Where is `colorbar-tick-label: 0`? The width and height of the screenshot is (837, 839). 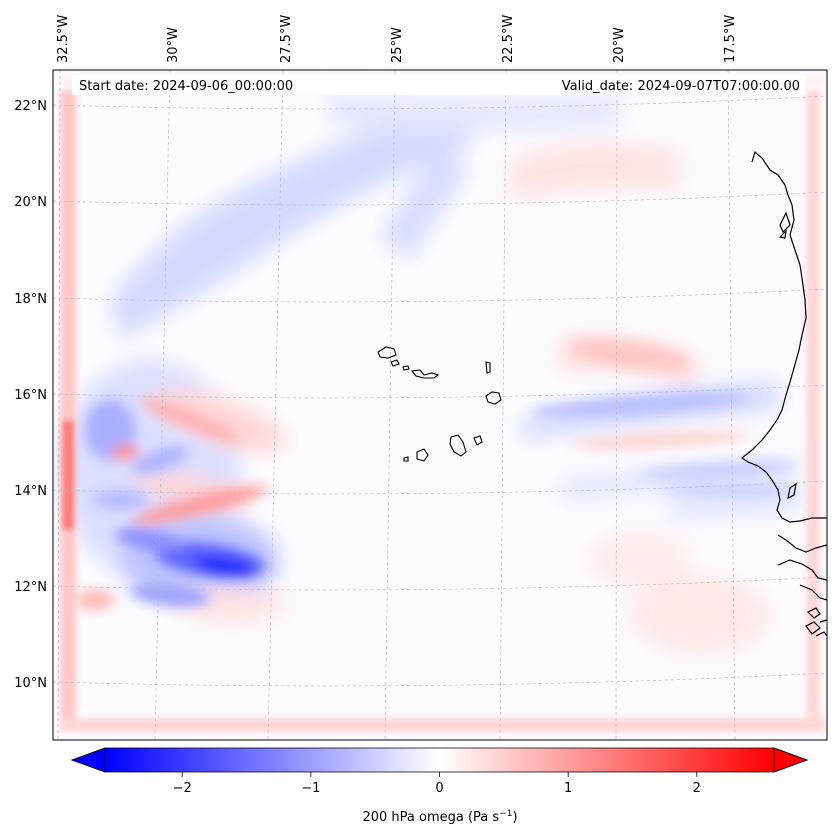 colorbar-tick-label: 0 is located at coordinates (439, 788).